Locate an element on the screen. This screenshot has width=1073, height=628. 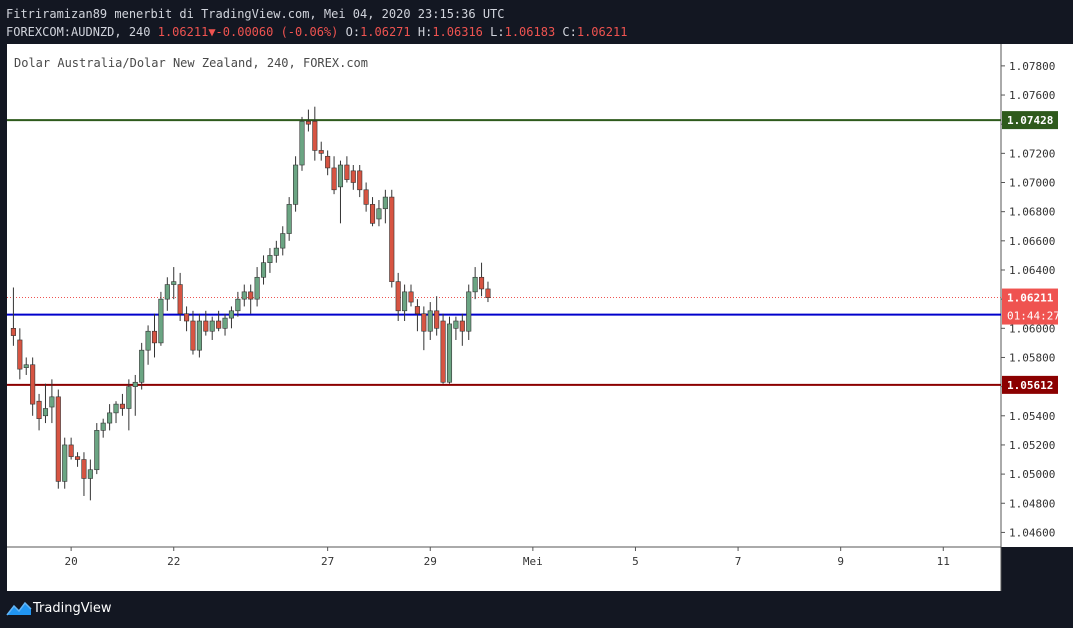
symbol-name: FOREXCOM:AUDNZD, 240 is located at coordinates (78, 32).